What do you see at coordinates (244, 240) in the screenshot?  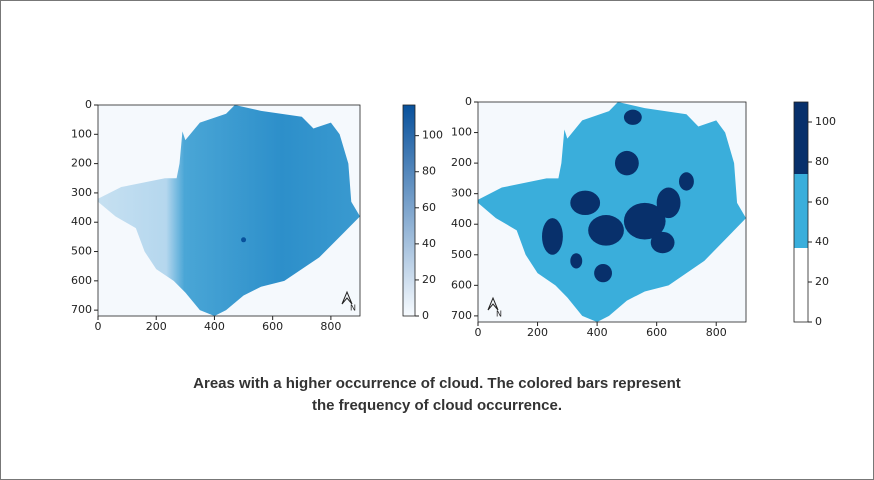 I see `cloud-spot` at bounding box center [244, 240].